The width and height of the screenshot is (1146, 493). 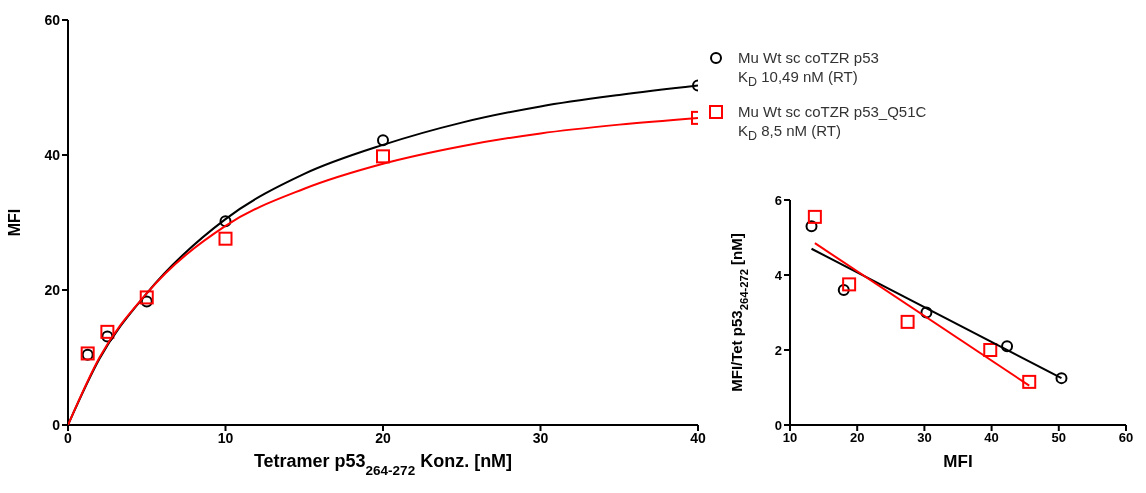 I want to click on y-tick-label: 60, so click(x=52, y=19).